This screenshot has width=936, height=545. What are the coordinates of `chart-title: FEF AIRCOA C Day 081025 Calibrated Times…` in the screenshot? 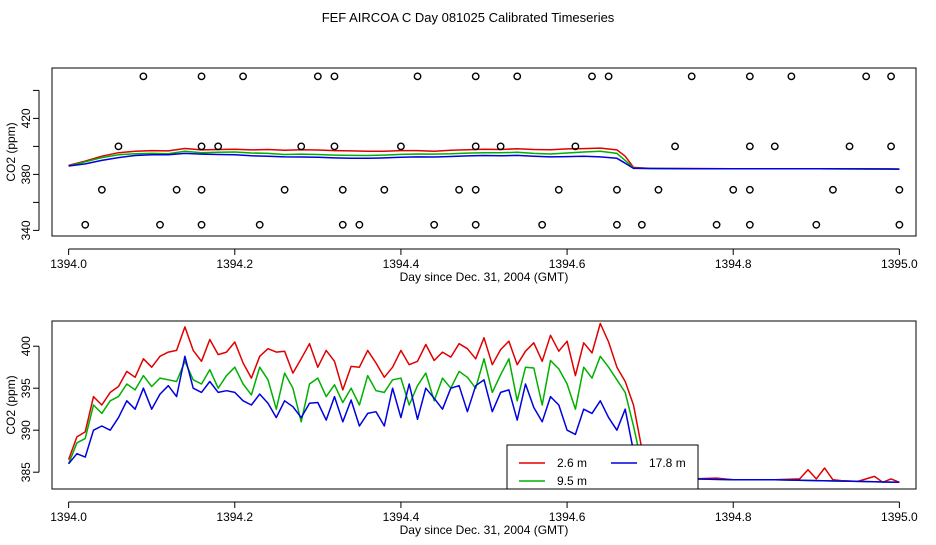 It's located at (468, 17).